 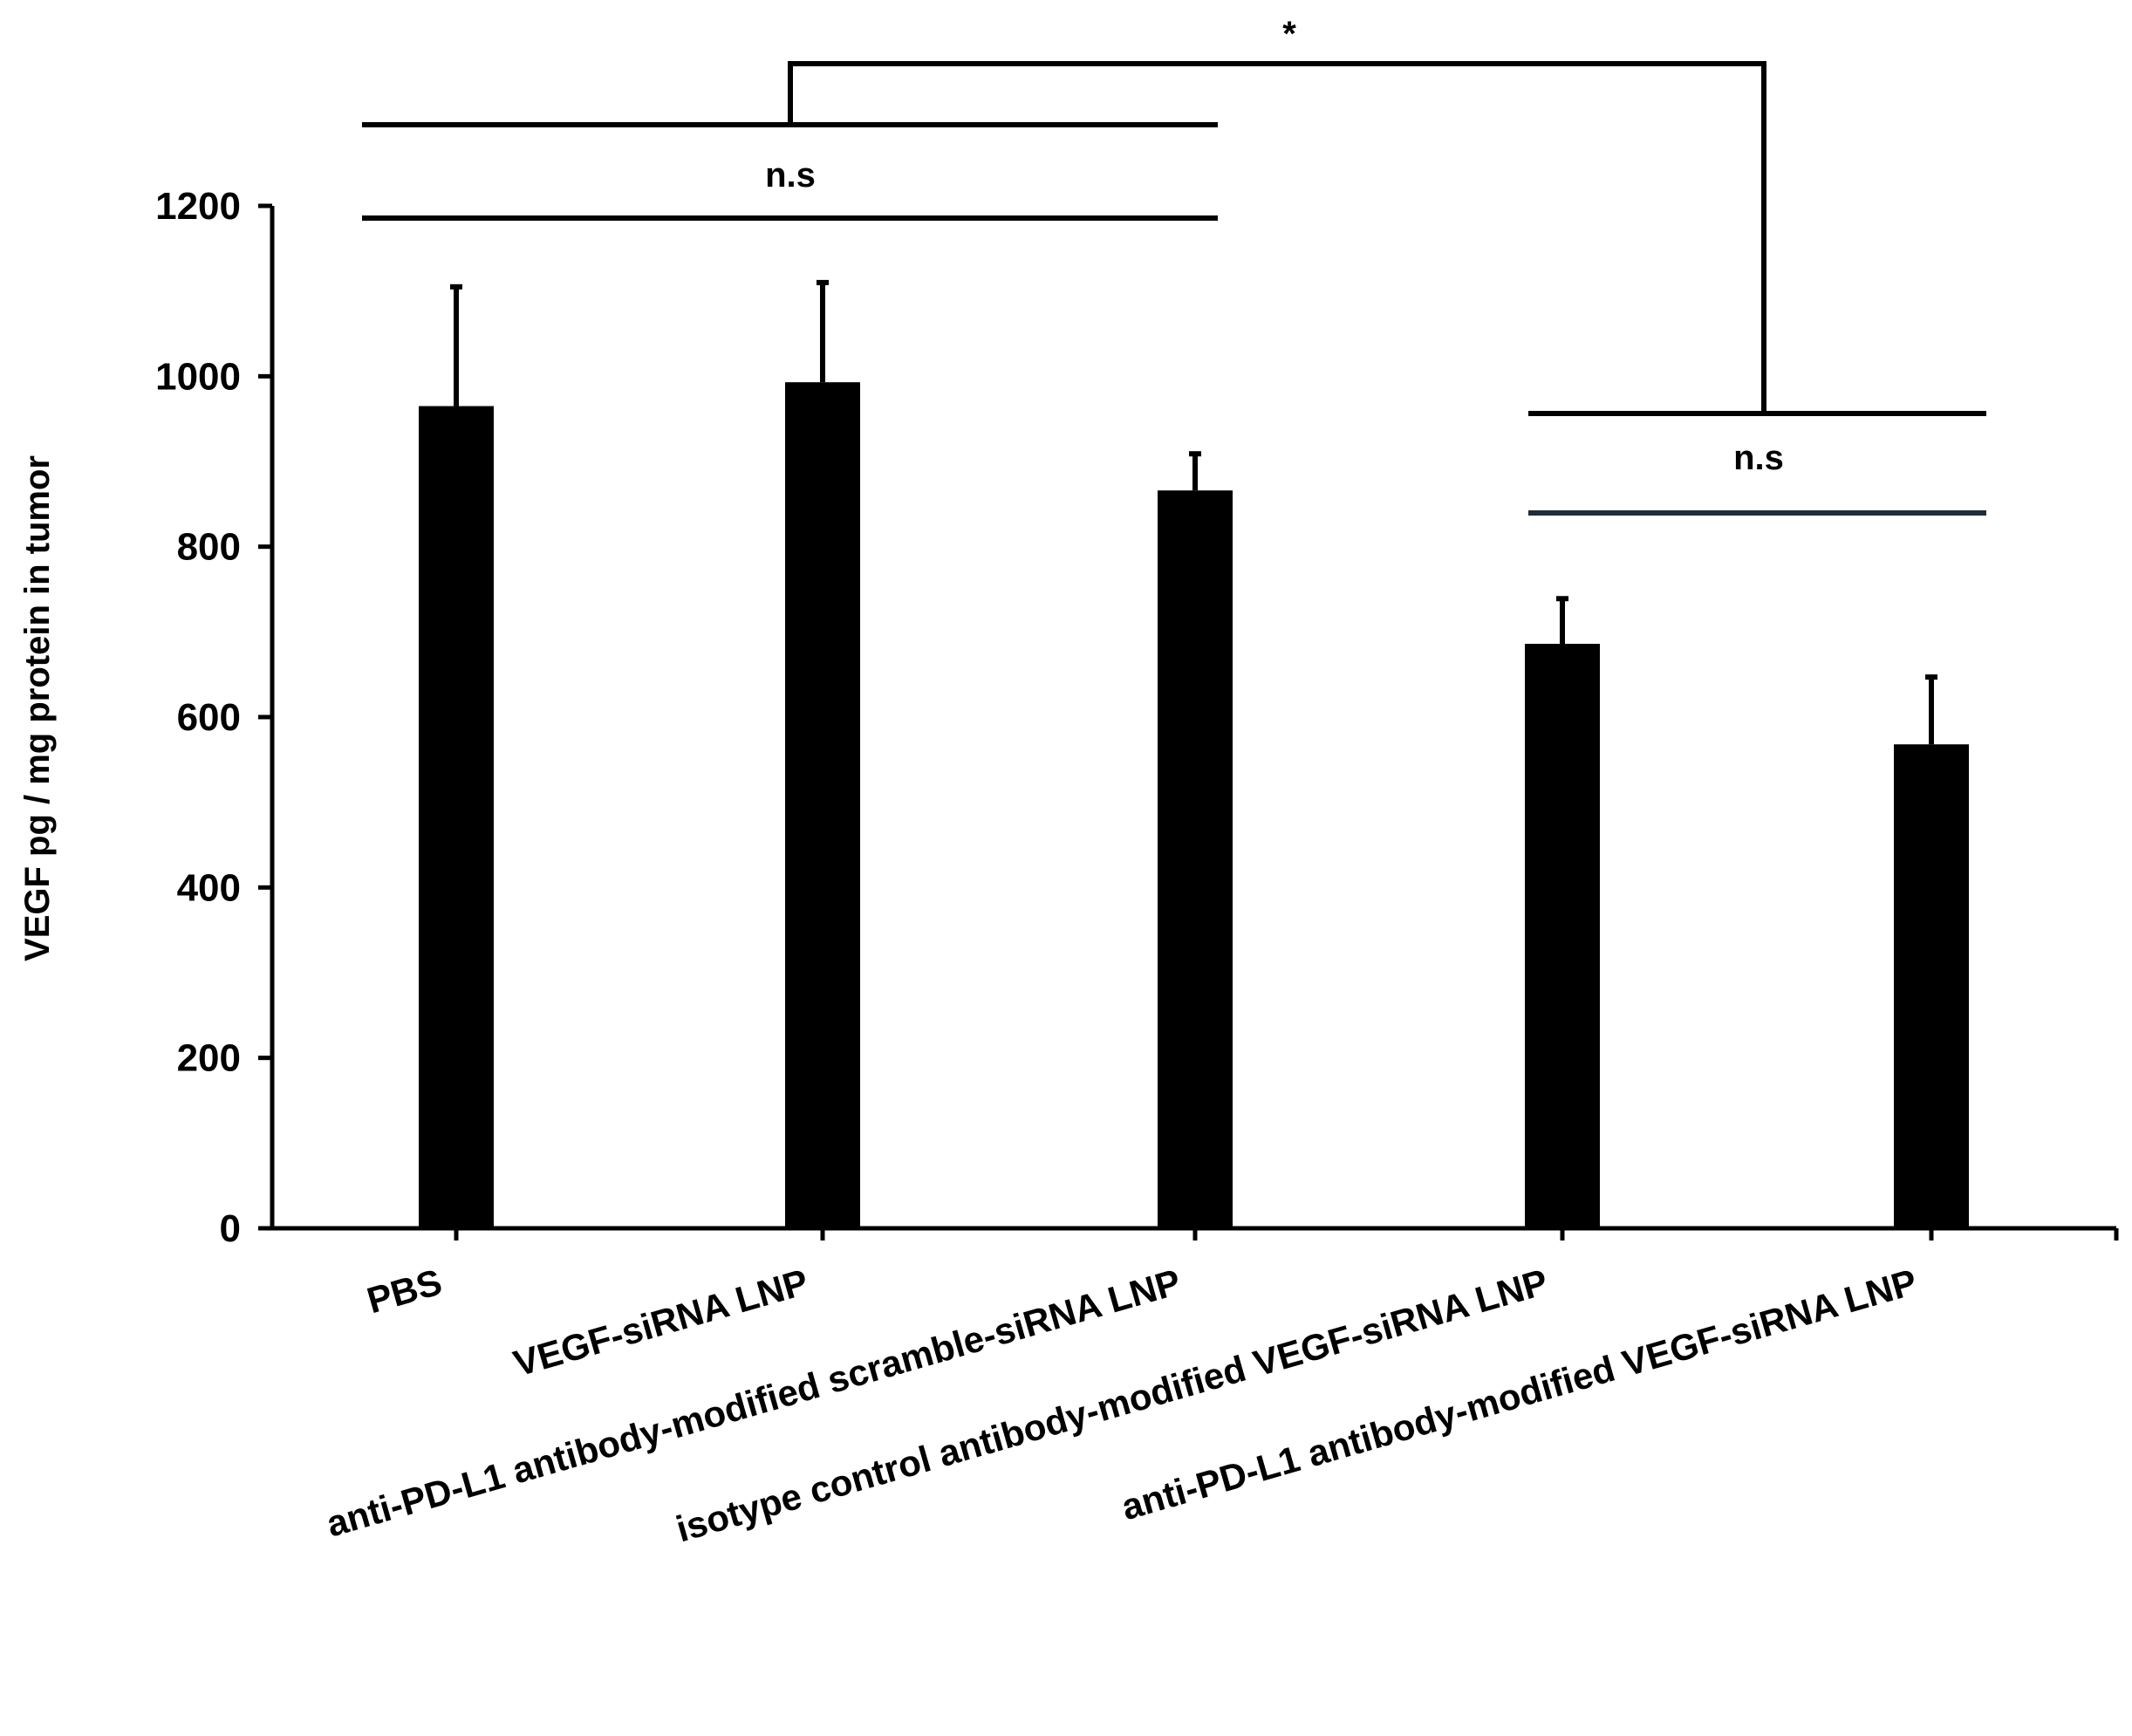 What do you see at coordinates (790, 175) in the screenshot?
I see `ns-label-group1: n.s` at bounding box center [790, 175].